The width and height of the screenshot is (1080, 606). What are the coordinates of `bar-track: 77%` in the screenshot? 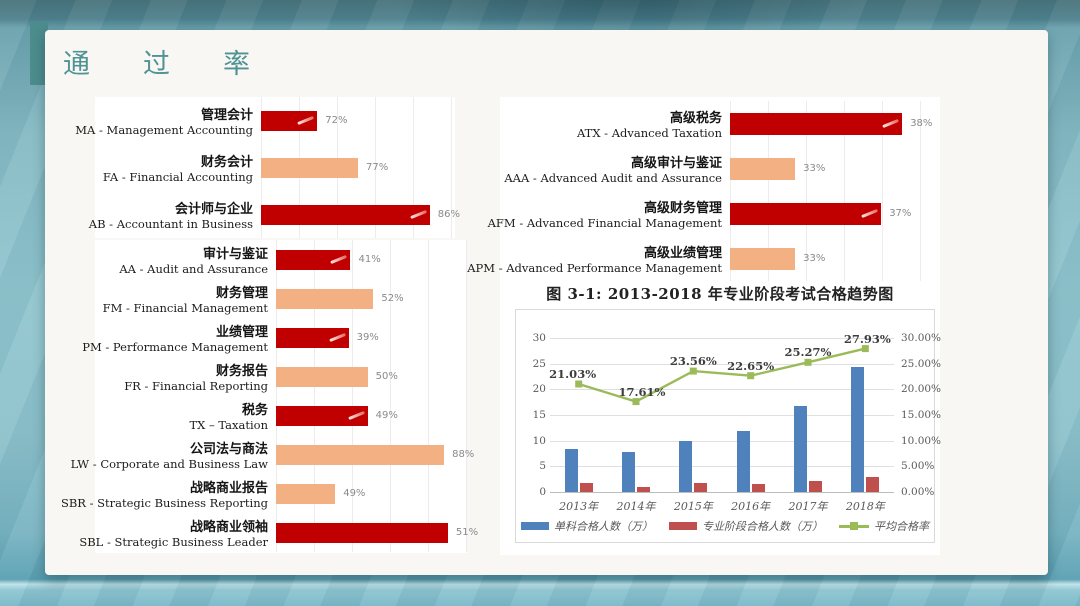 It's located at (358, 167).